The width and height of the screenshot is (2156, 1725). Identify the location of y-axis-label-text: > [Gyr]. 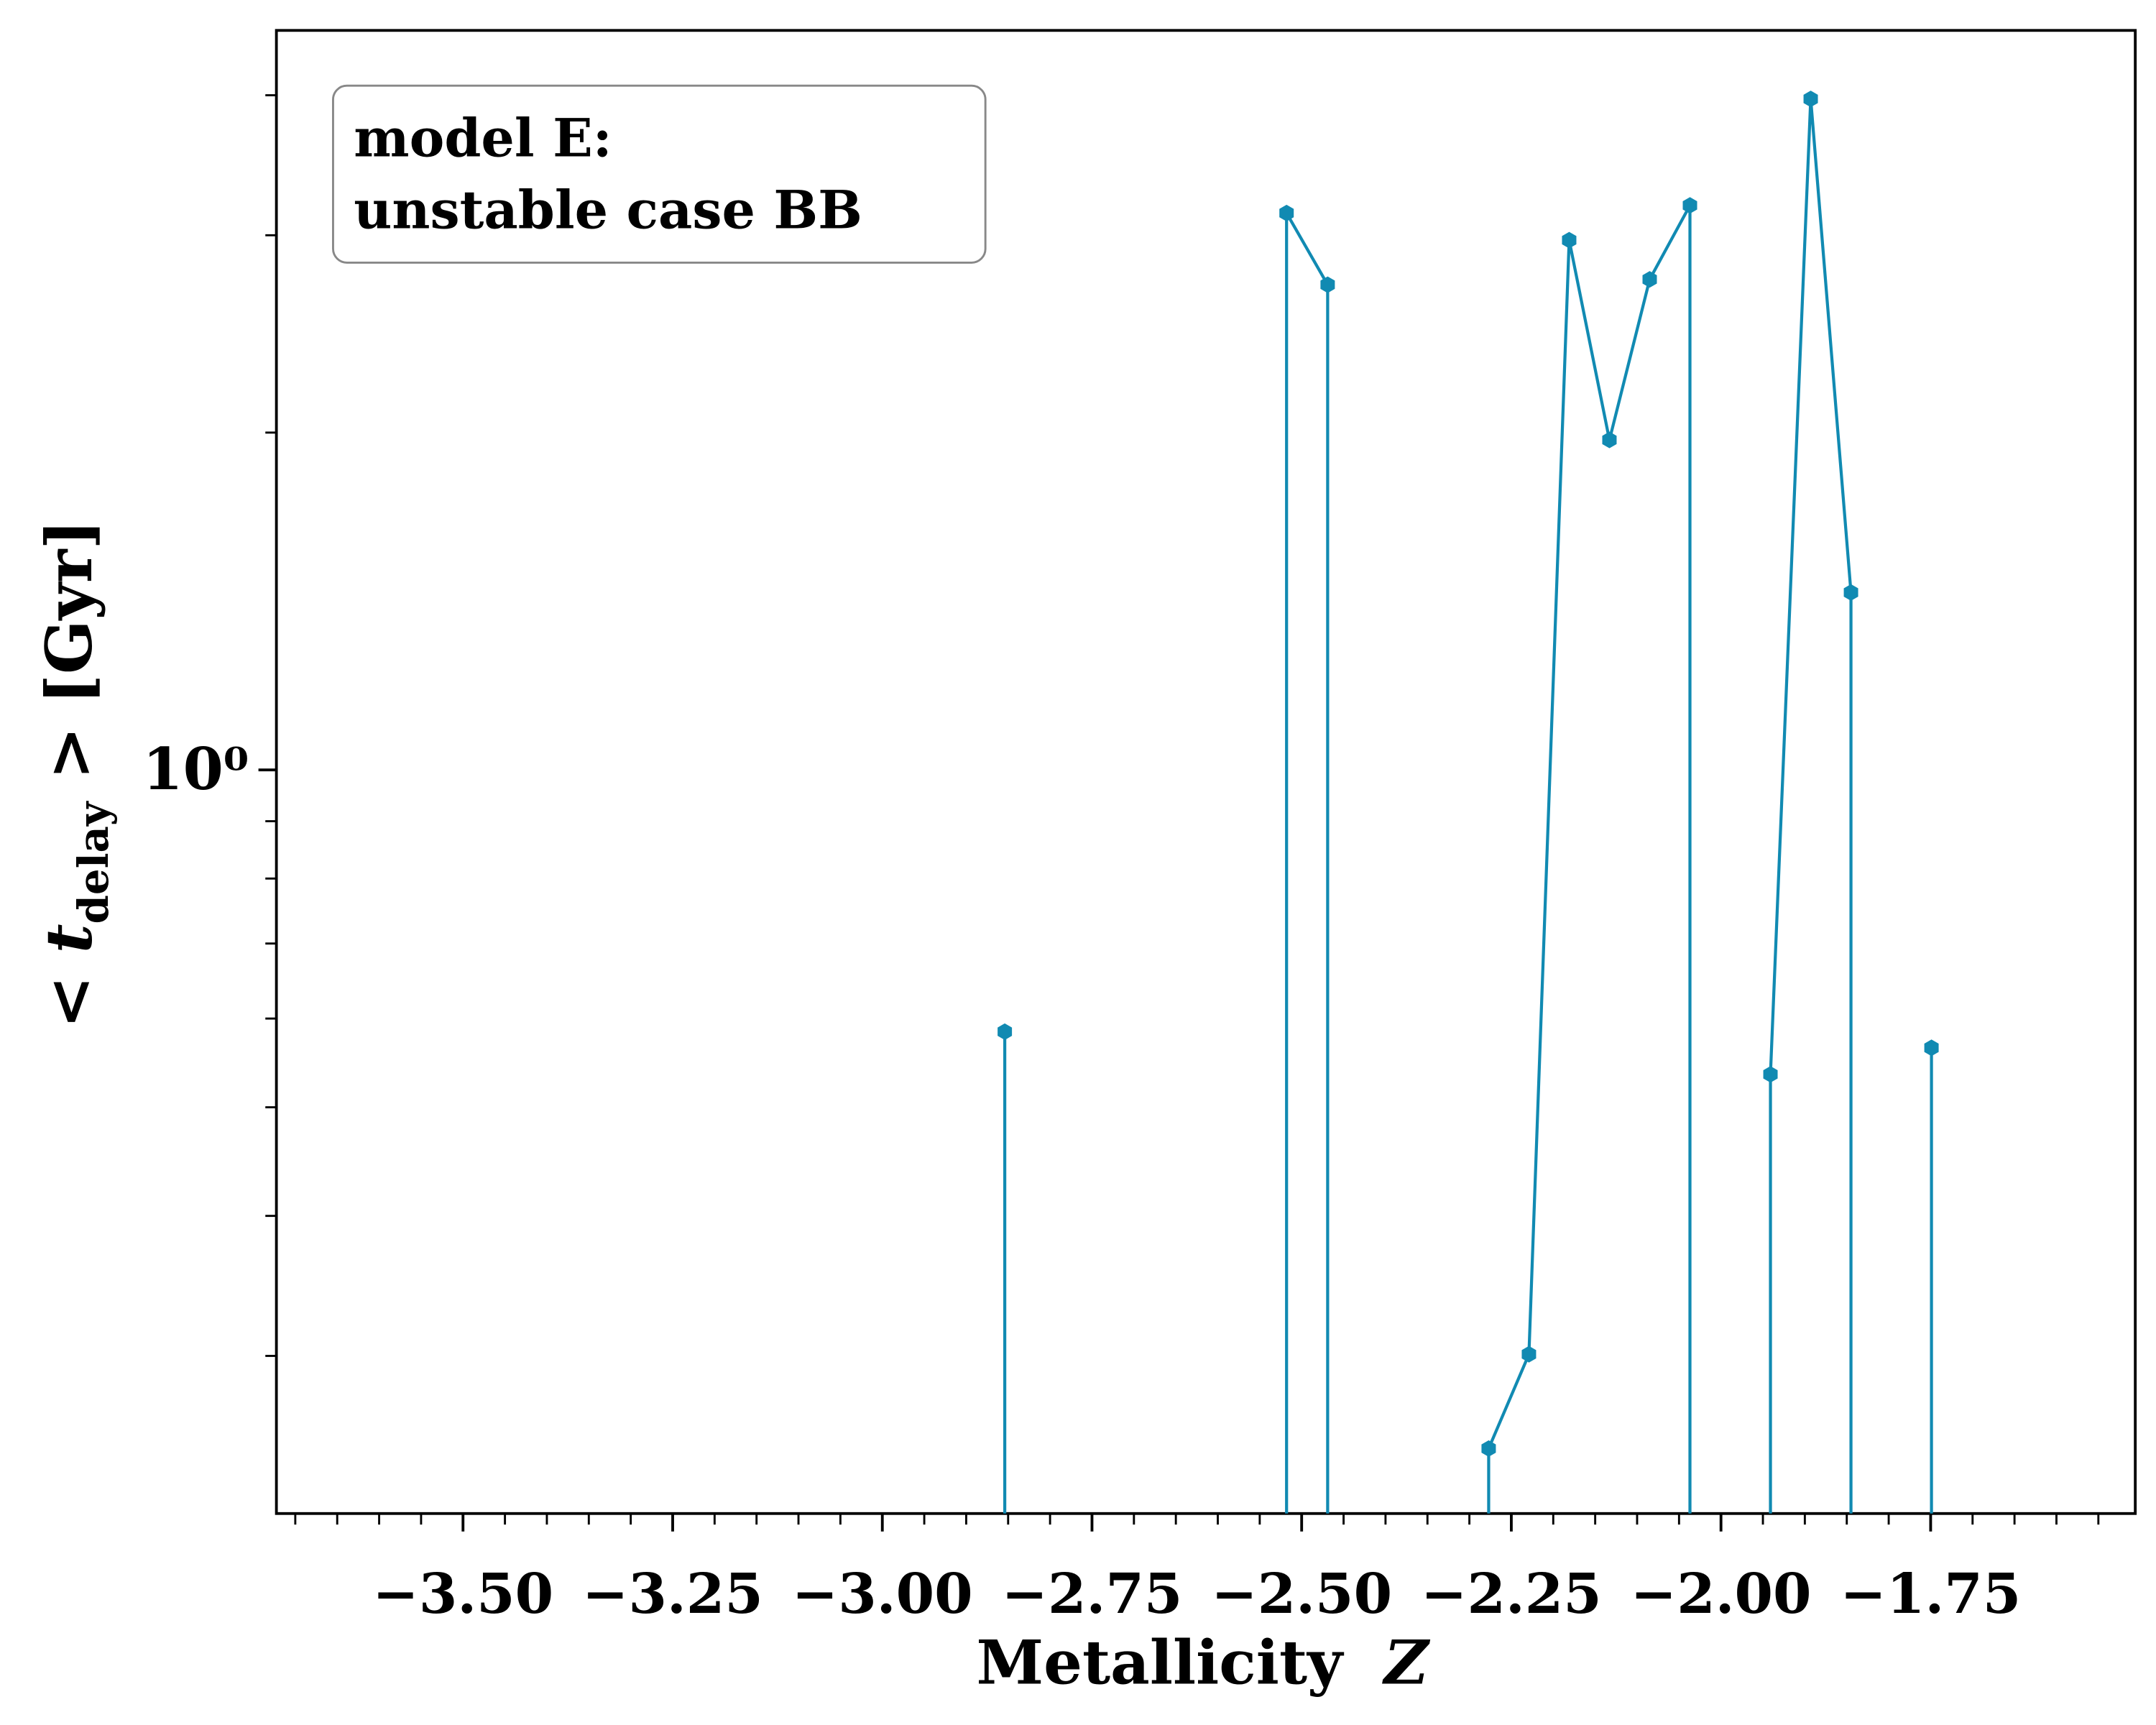
(69, 661).